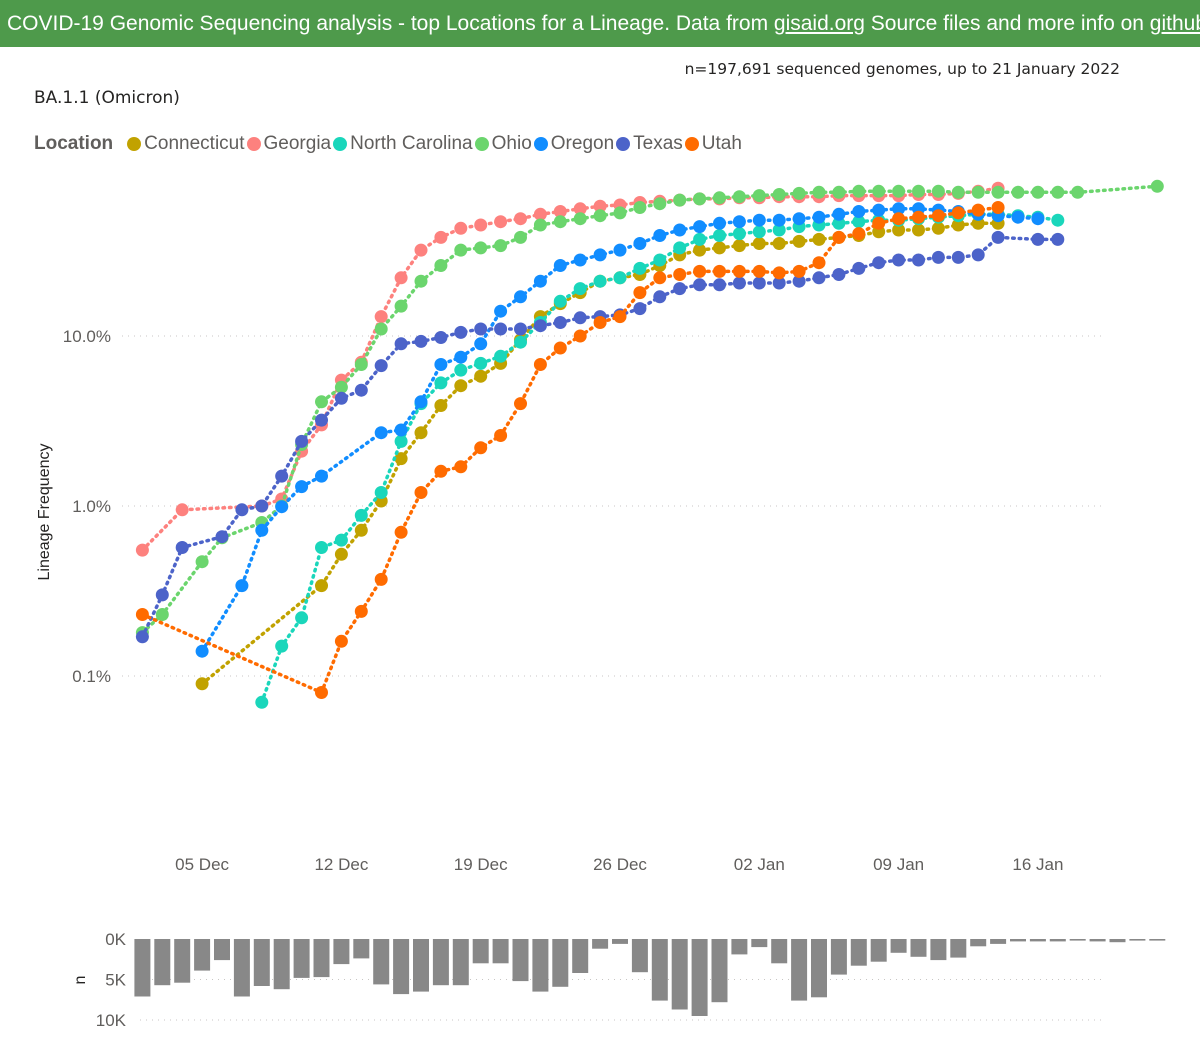 This screenshot has height=1050, width=1200. Describe the element at coordinates (649, 144) in the screenshot. I see `legend-item-texas: Texas` at that location.